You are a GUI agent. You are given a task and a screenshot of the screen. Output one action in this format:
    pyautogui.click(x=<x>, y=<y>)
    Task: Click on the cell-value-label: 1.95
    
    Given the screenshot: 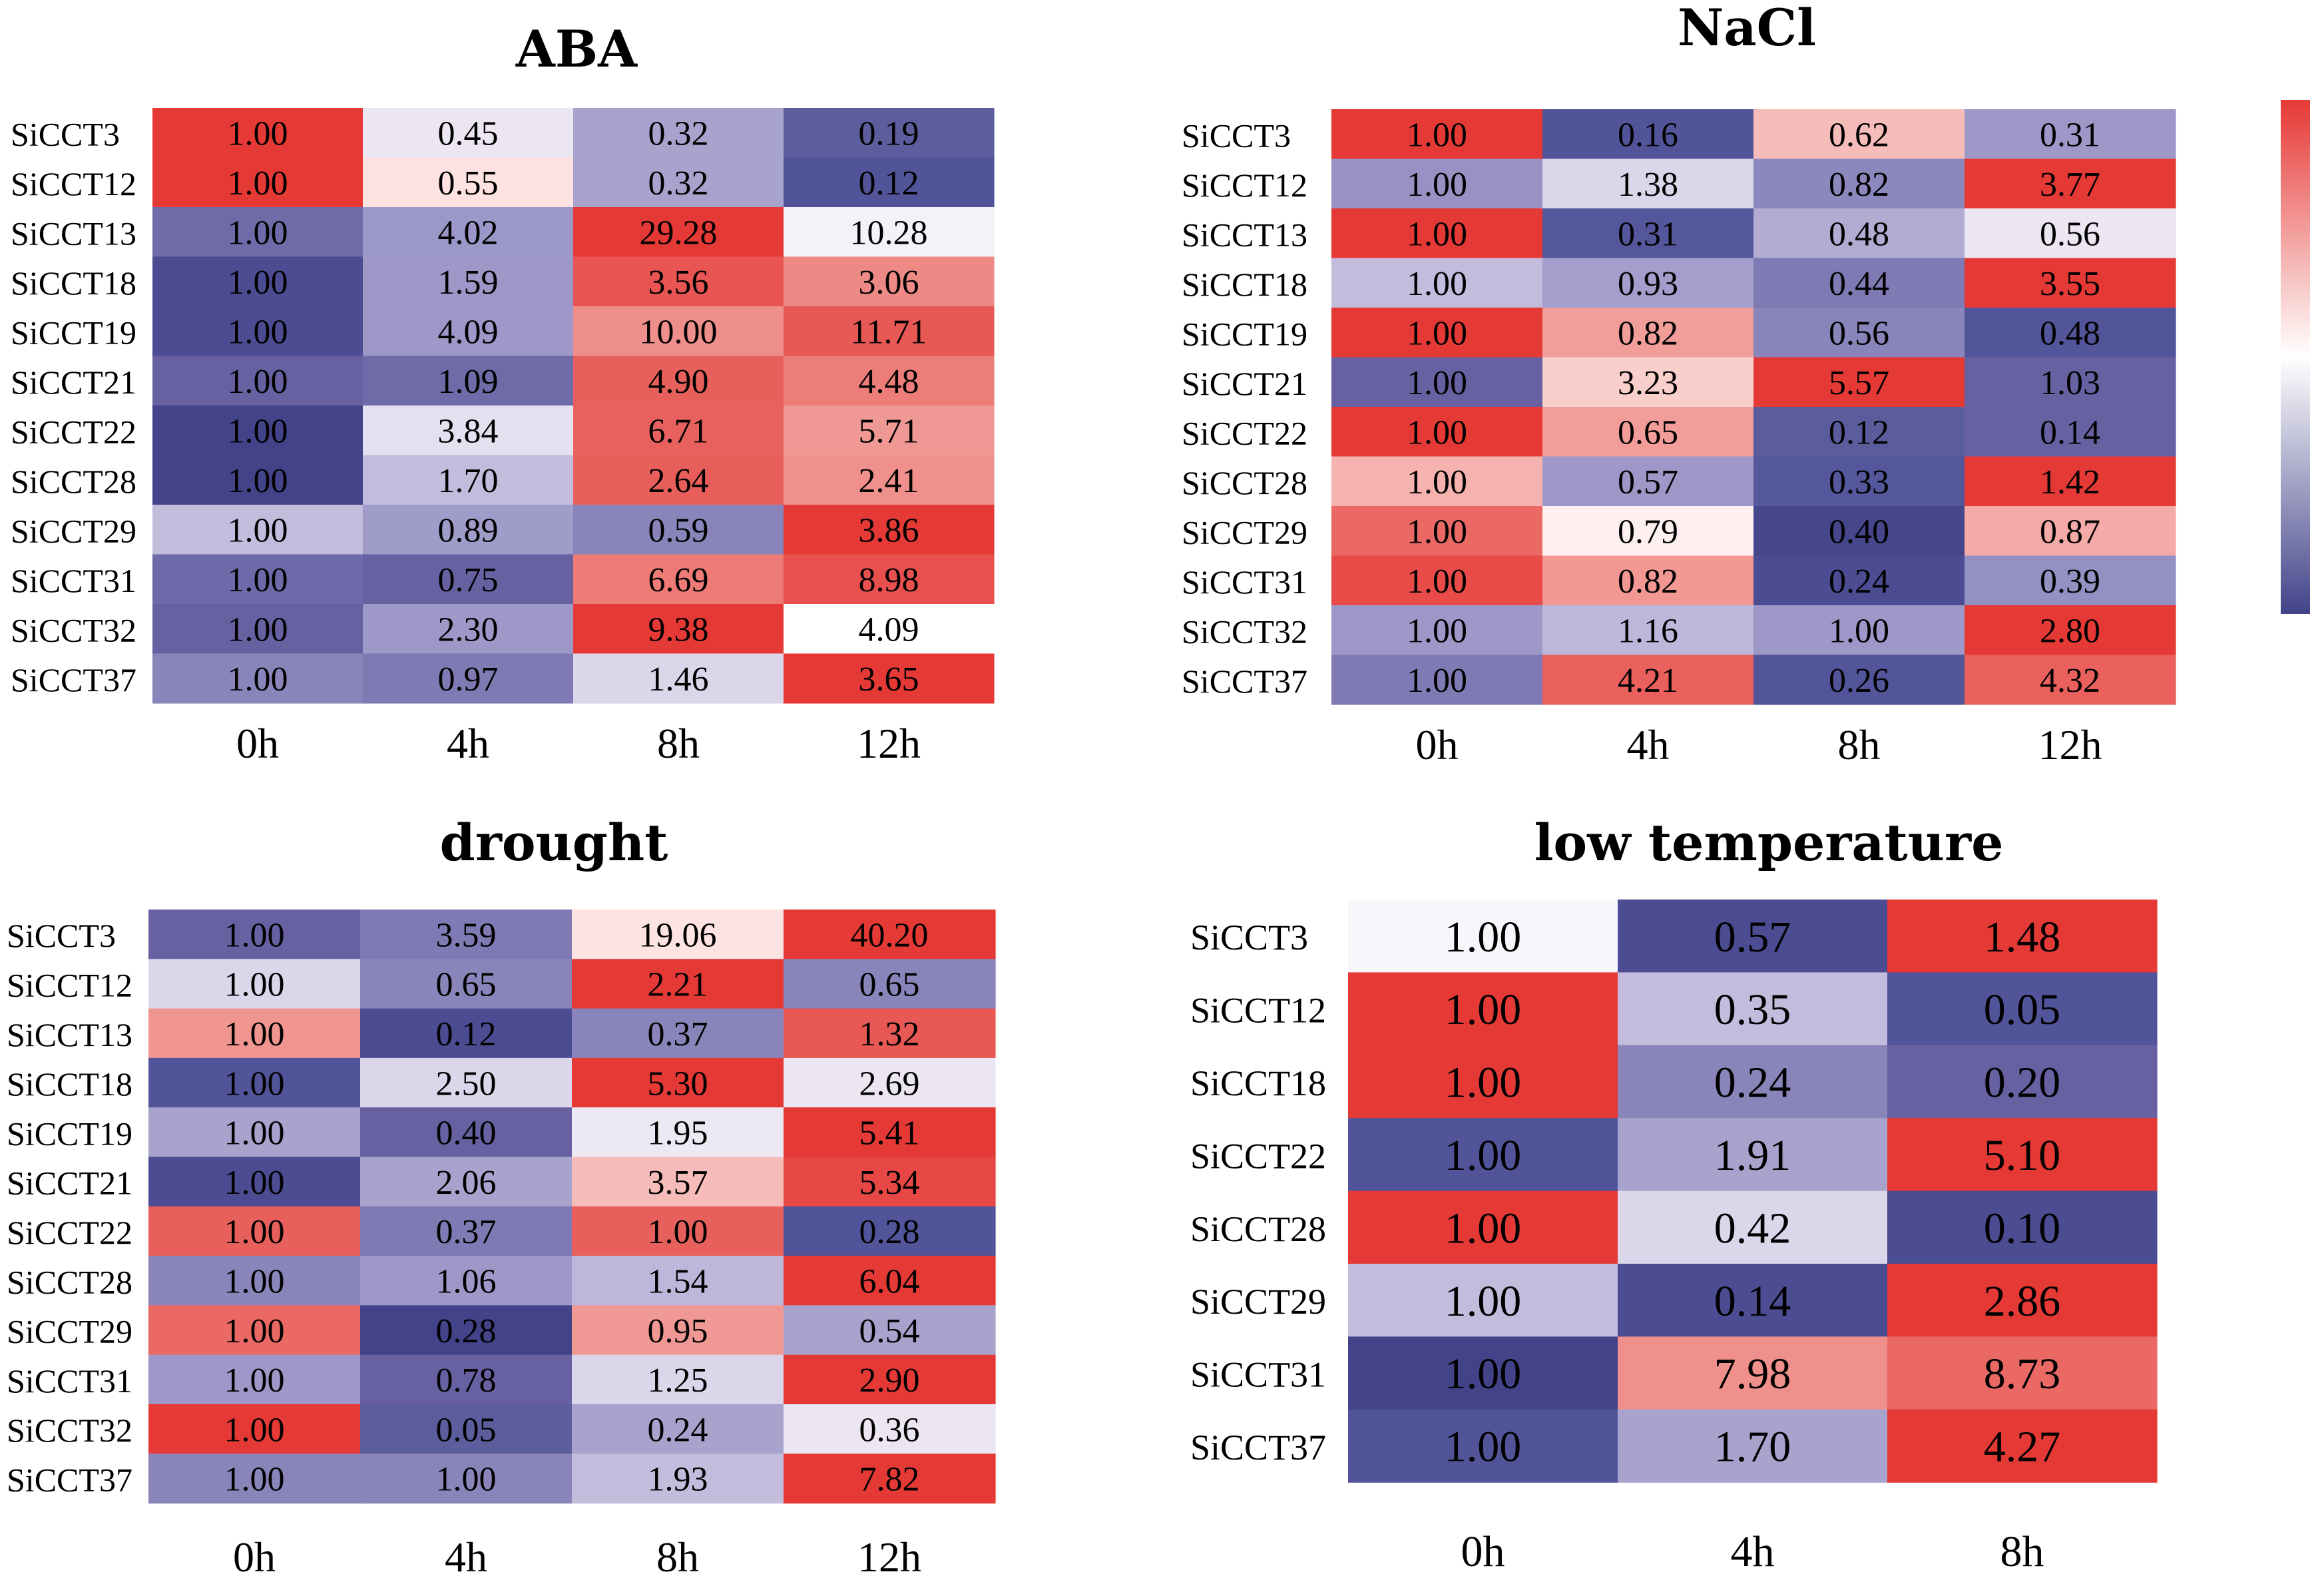 What is the action you would take?
    pyautogui.click(x=678, y=1134)
    